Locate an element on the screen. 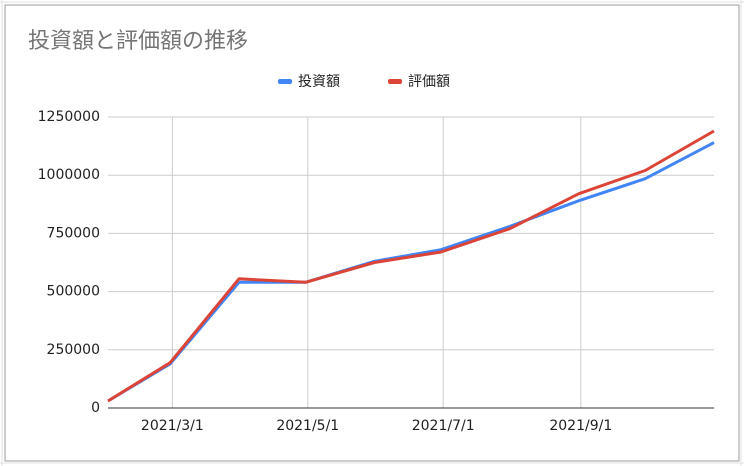 This screenshot has width=744, height=466. y-tick-label: 250000 is located at coordinates (73, 350).